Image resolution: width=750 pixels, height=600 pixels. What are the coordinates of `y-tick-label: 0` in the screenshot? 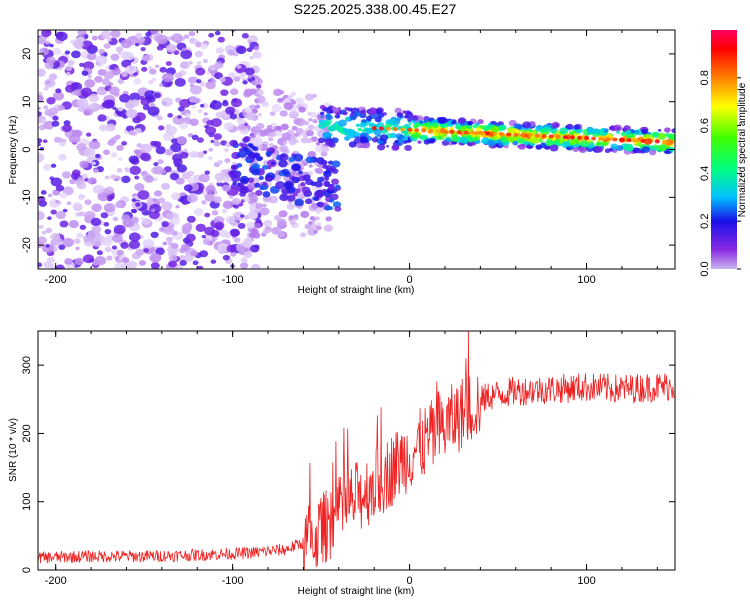 It's located at (27, 149).